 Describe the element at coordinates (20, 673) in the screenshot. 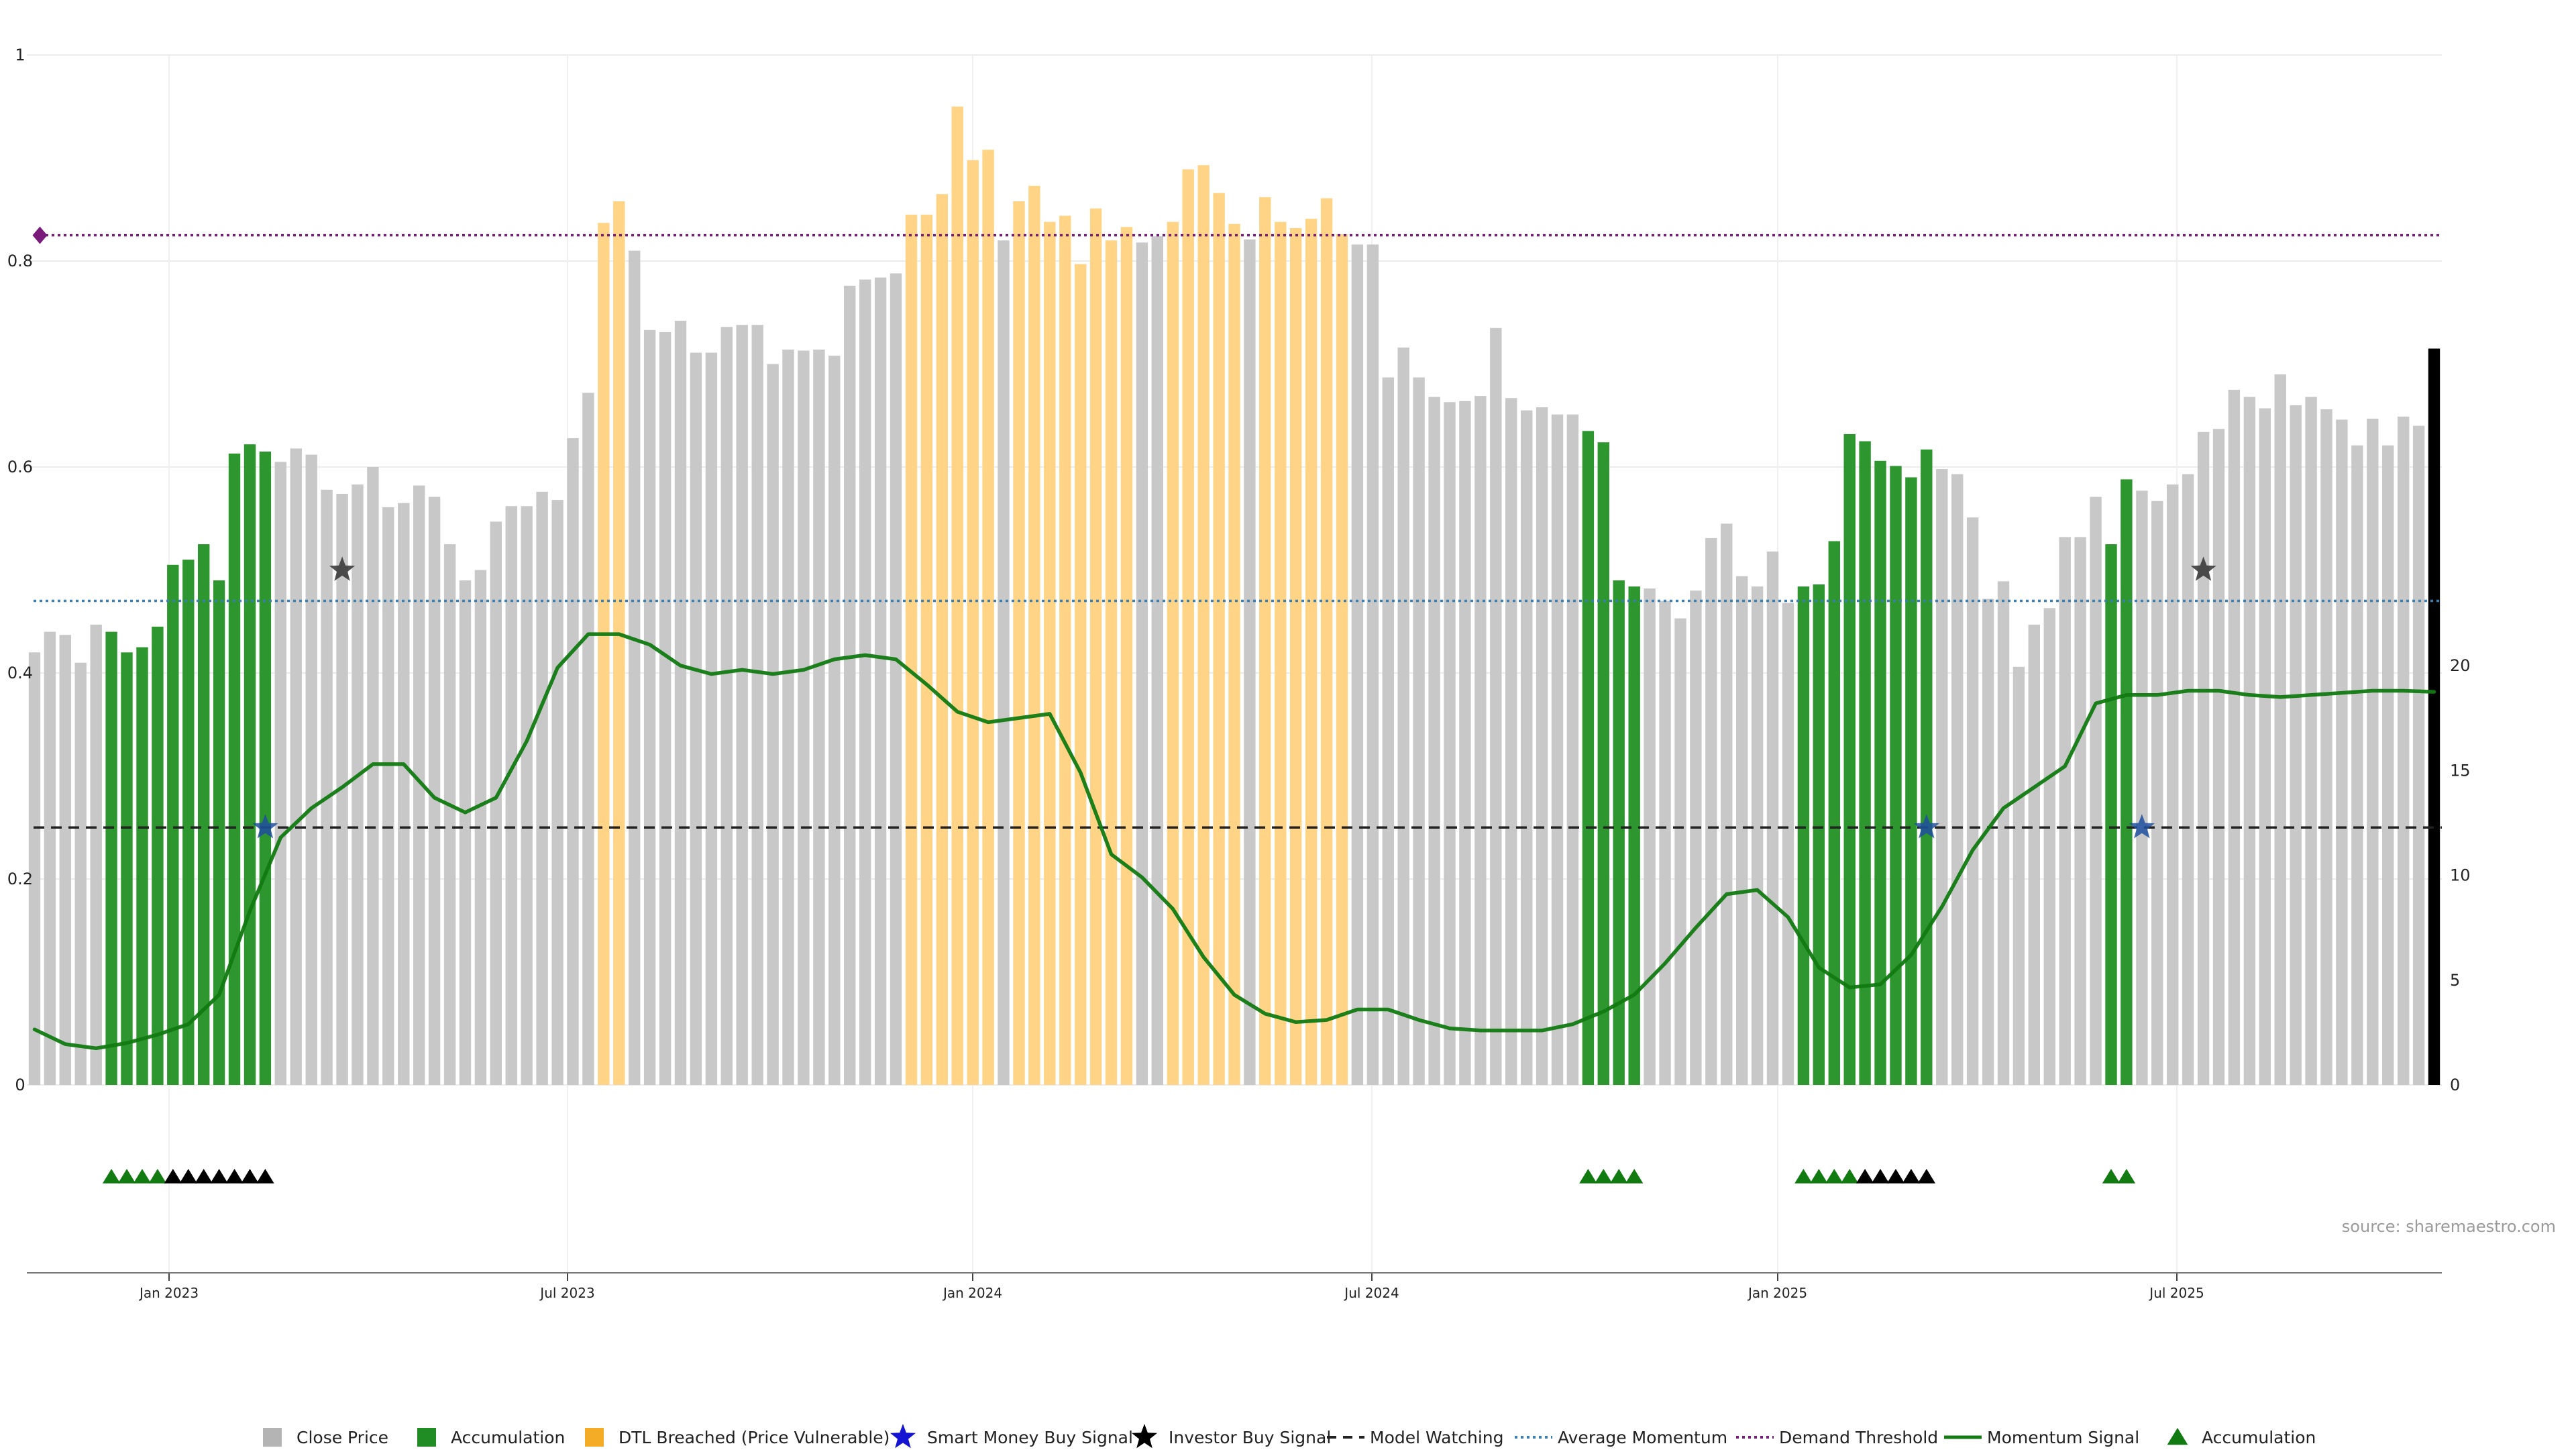

I see `y-left-tick-label: 0.4` at that location.